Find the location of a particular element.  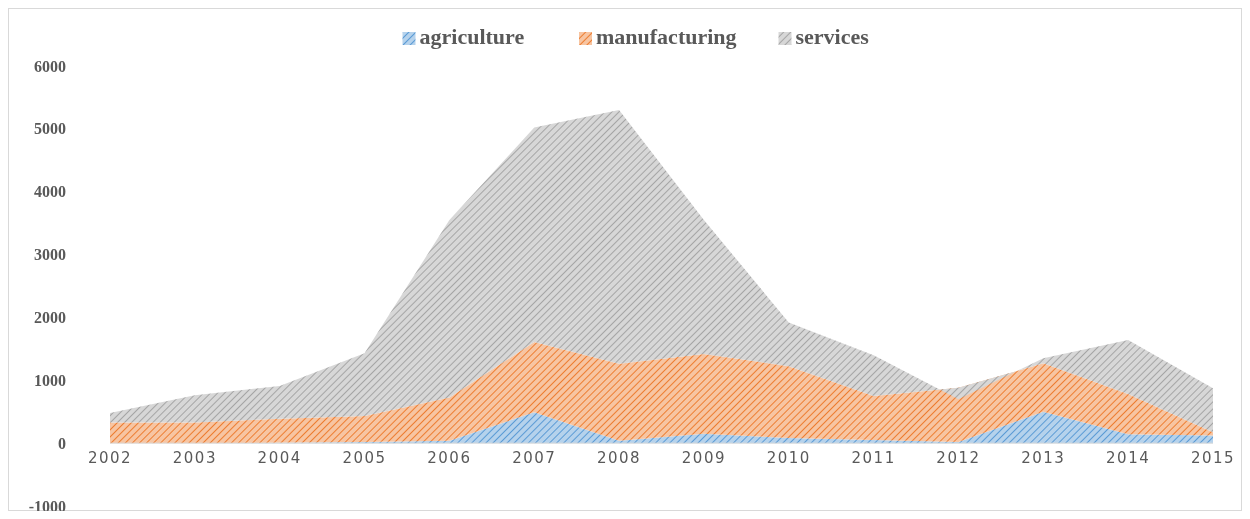

y-tick-label: -1000 is located at coordinates (47, 506).